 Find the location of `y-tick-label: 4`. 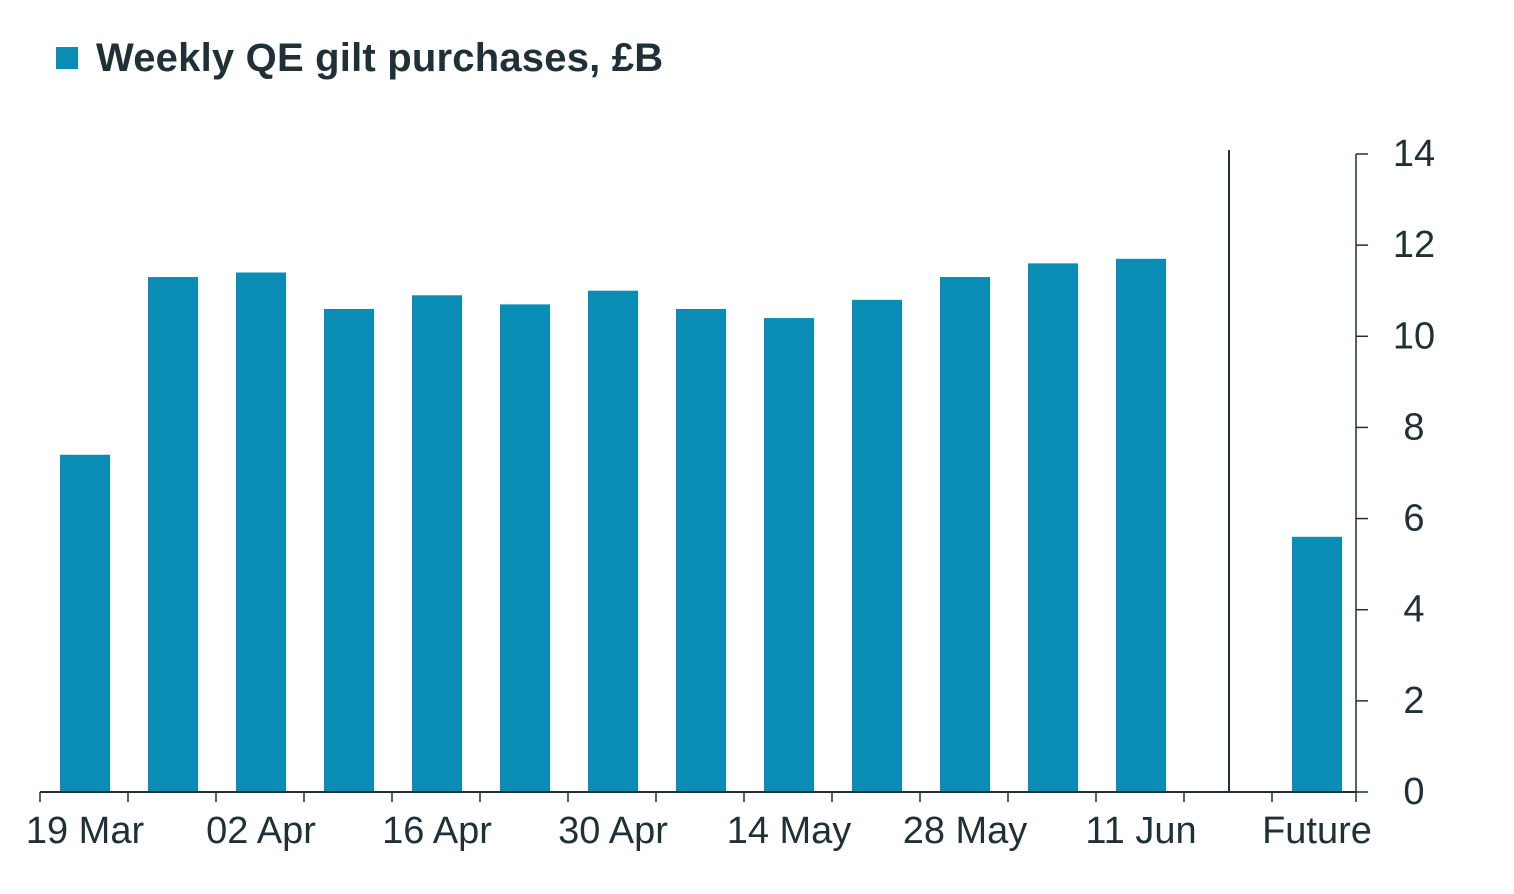

y-tick-label: 4 is located at coordinates (1413, 610).